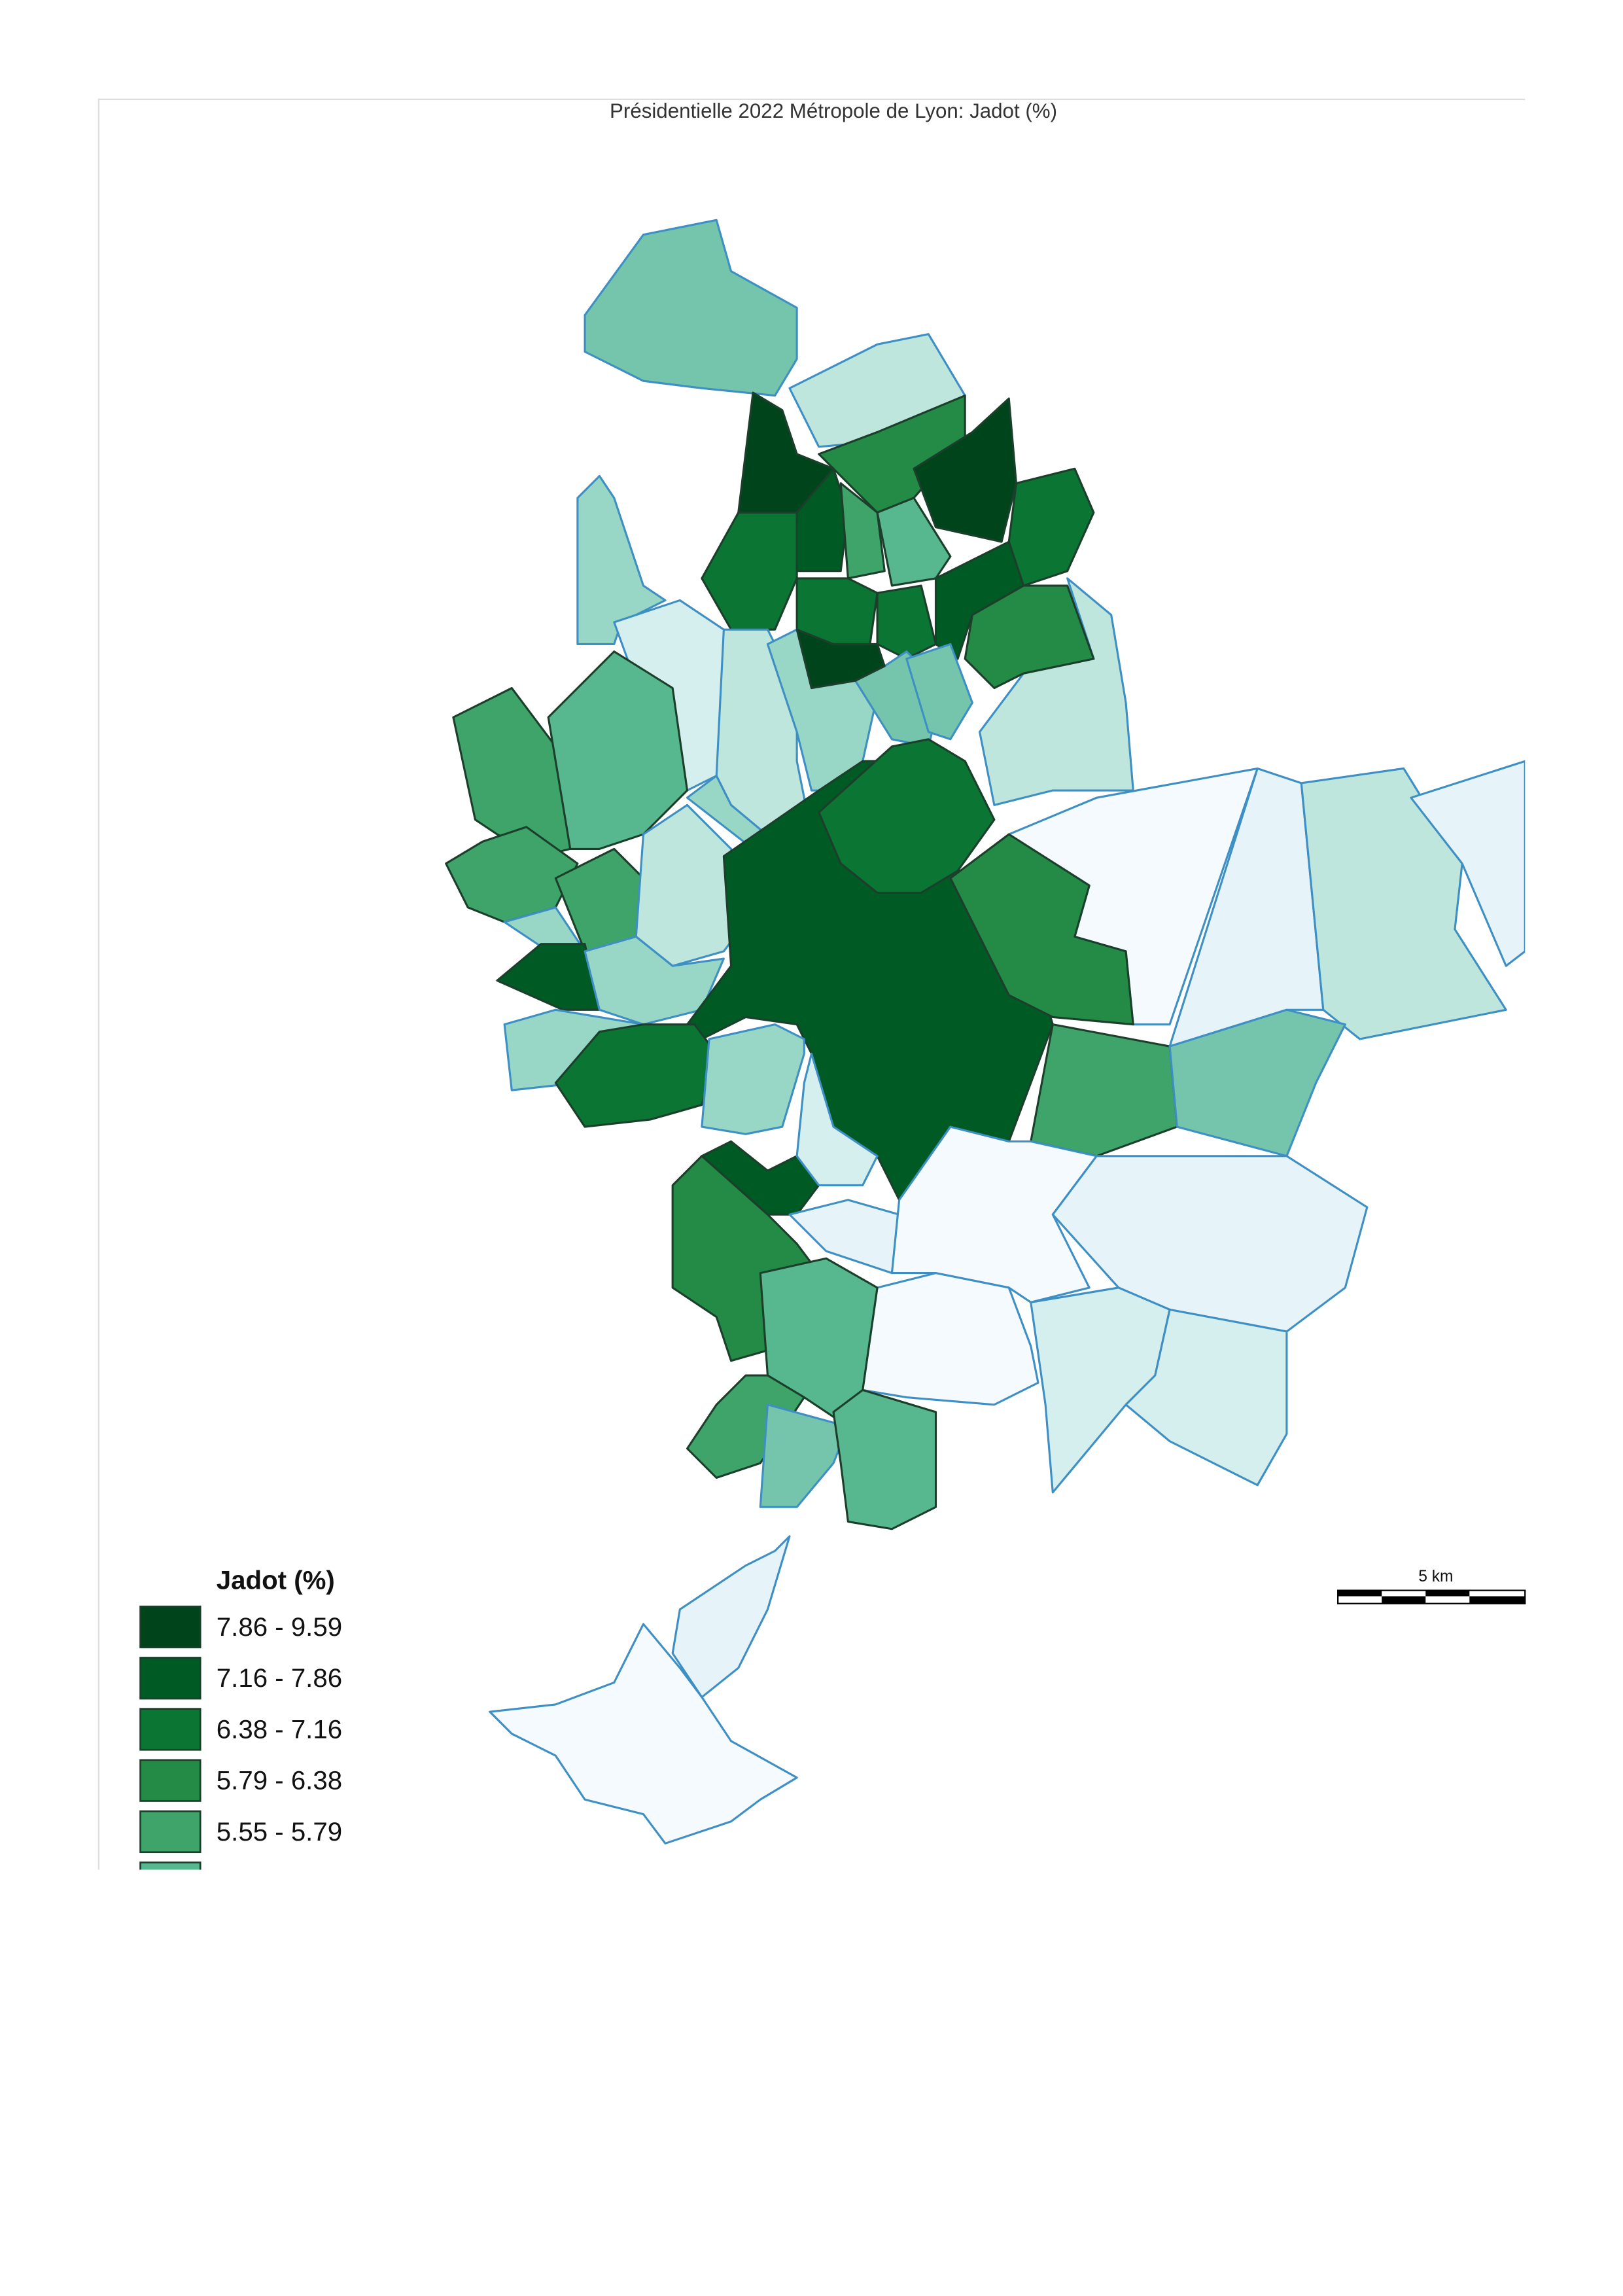 Image resolution: width=1623 pixels, height=2296 pixels. Describe the element at coordinates (279, 1627) in the screenshot. I see `legend-label: 7.86 - 9.59` at that location.